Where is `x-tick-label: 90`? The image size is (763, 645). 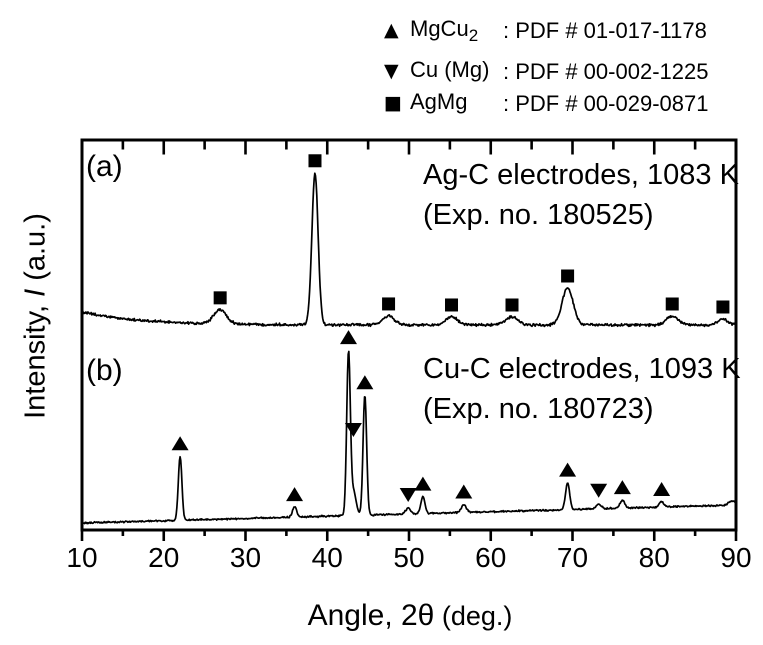
x-tick-label: 90 is located at coordinates (736, 557).